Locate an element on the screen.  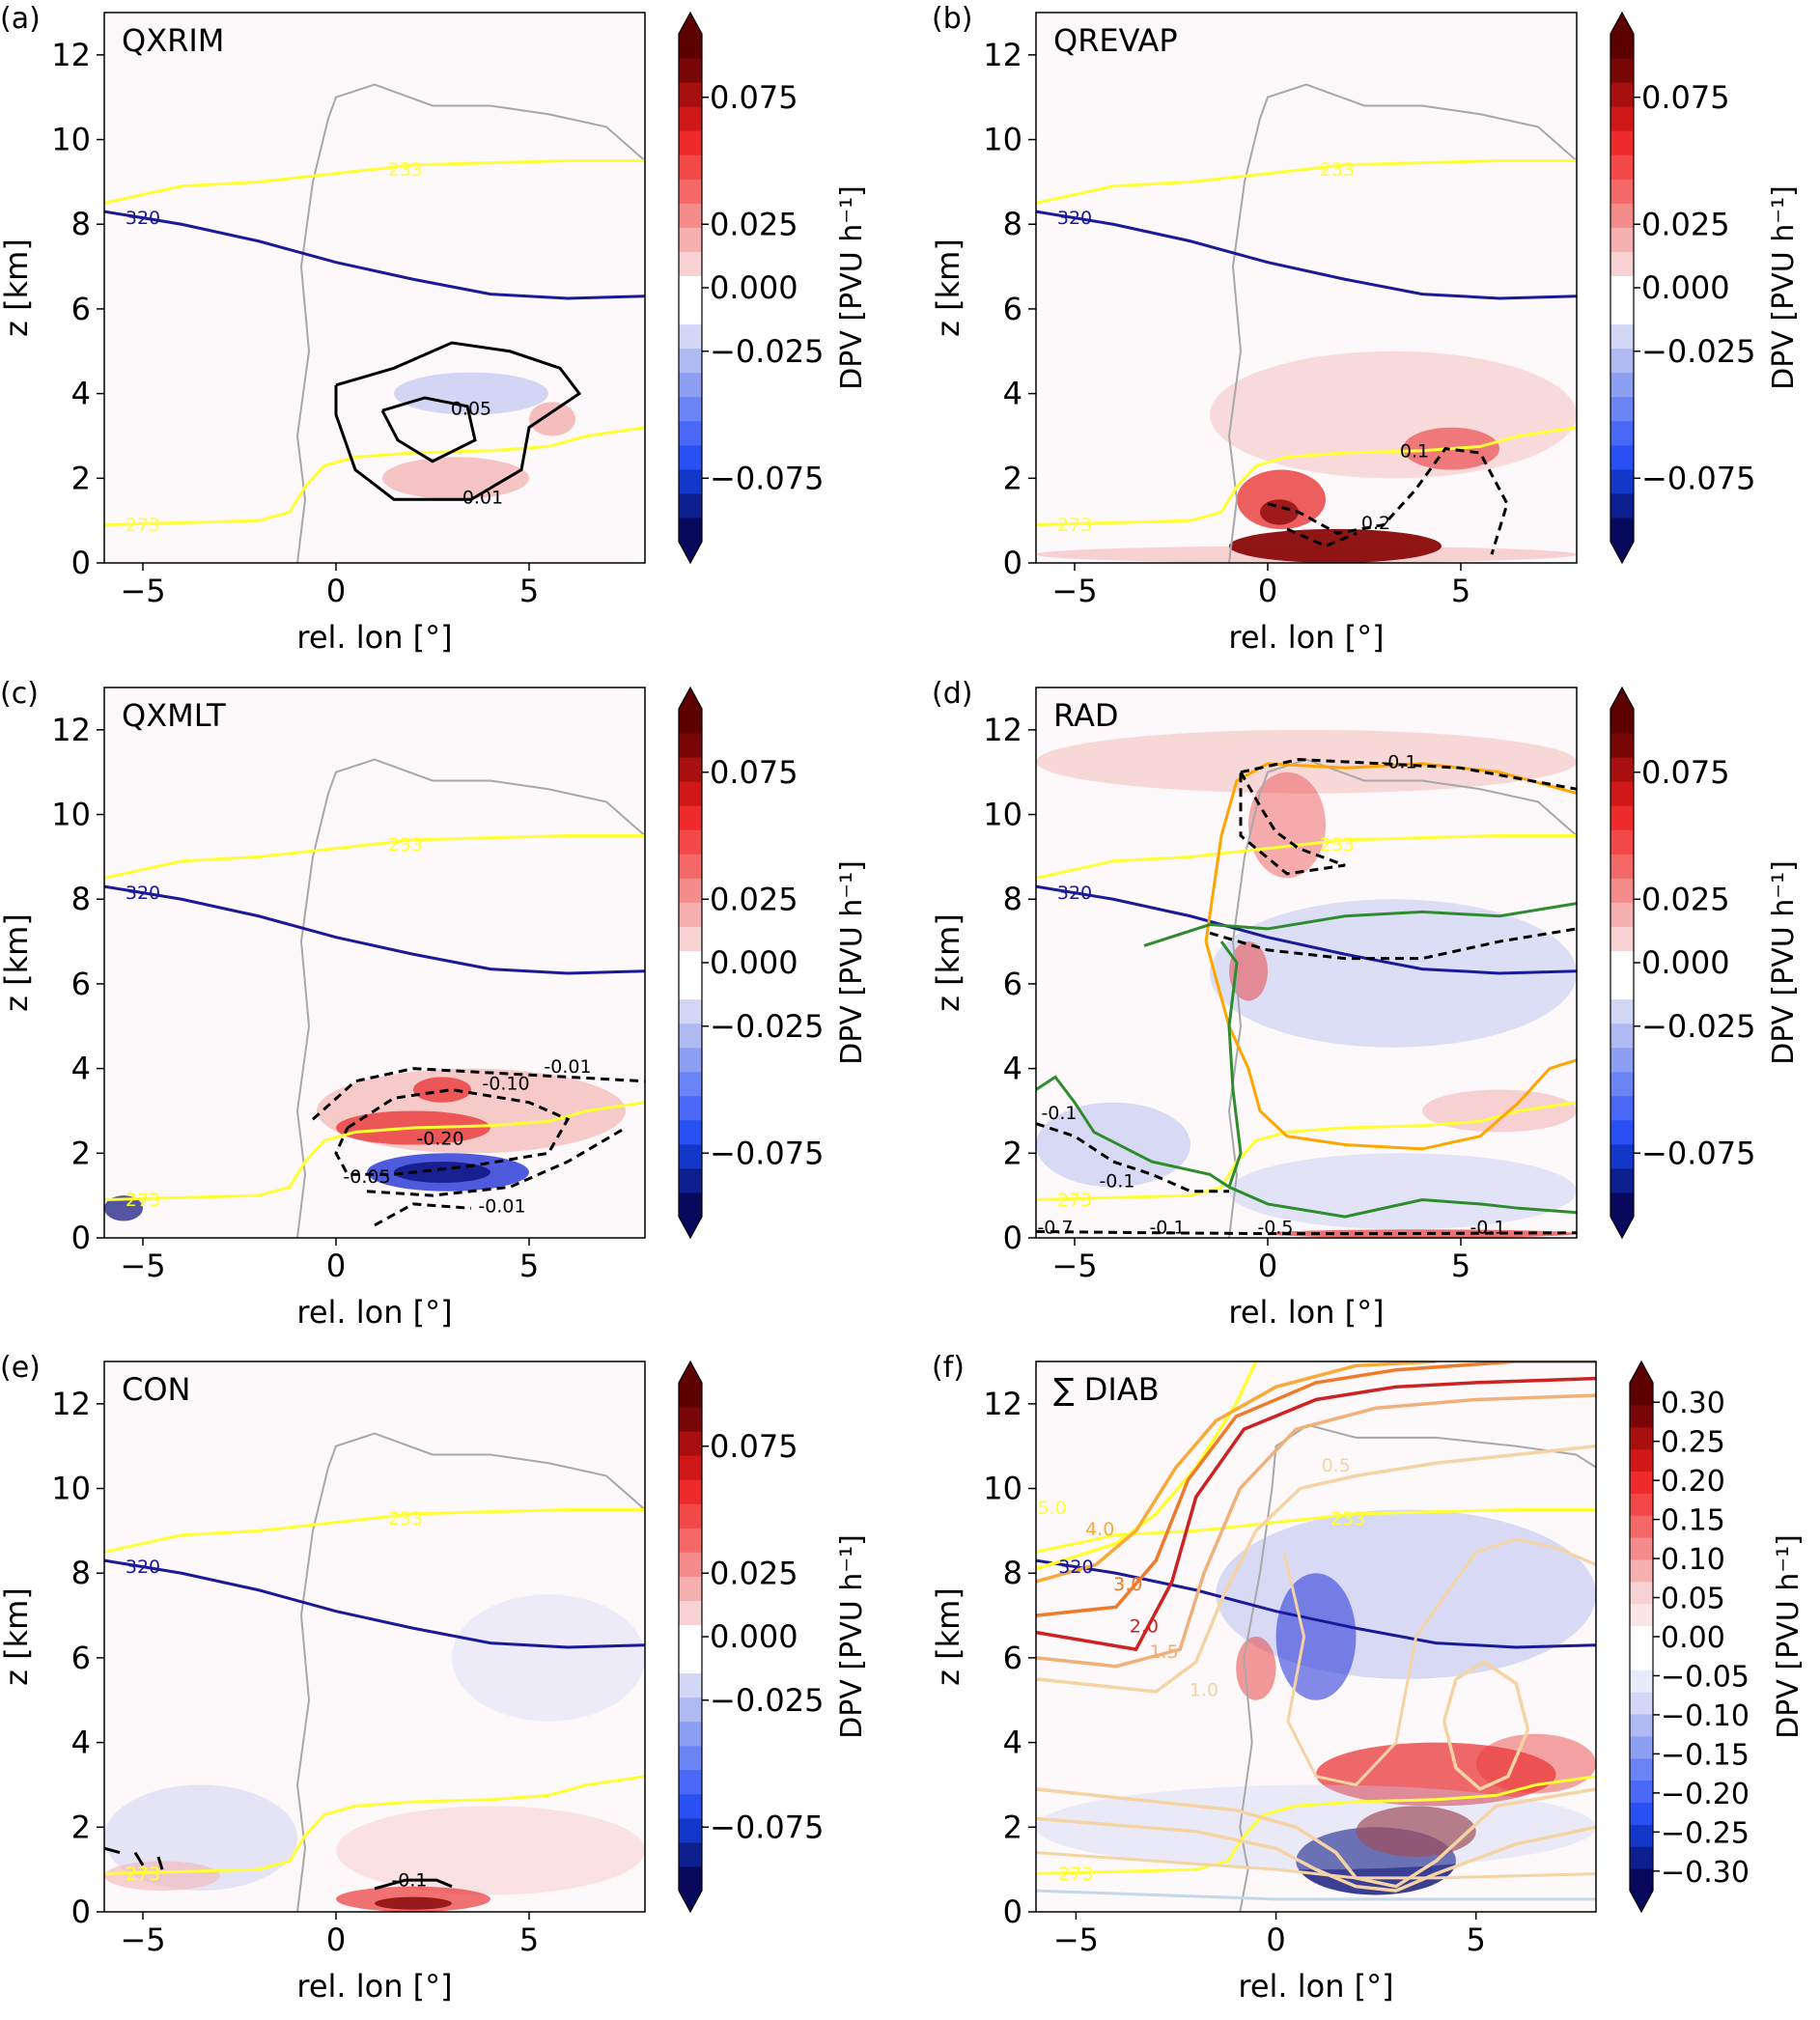
colorbar-tick-label: 0.05 is located at coordinates (1693, 1599).